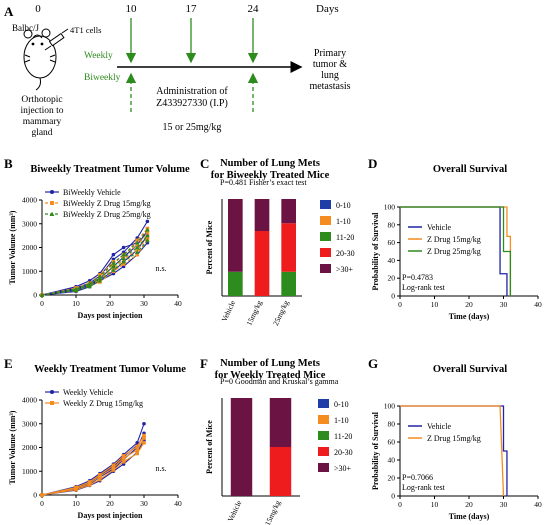 The width and height of the screenshot is (550, 525). What do you see at coordinates (110, 169) in the screenshot?
I see `chart-title: Biweekly Treatment Tumor Volume` at bounding box center [110, 169].